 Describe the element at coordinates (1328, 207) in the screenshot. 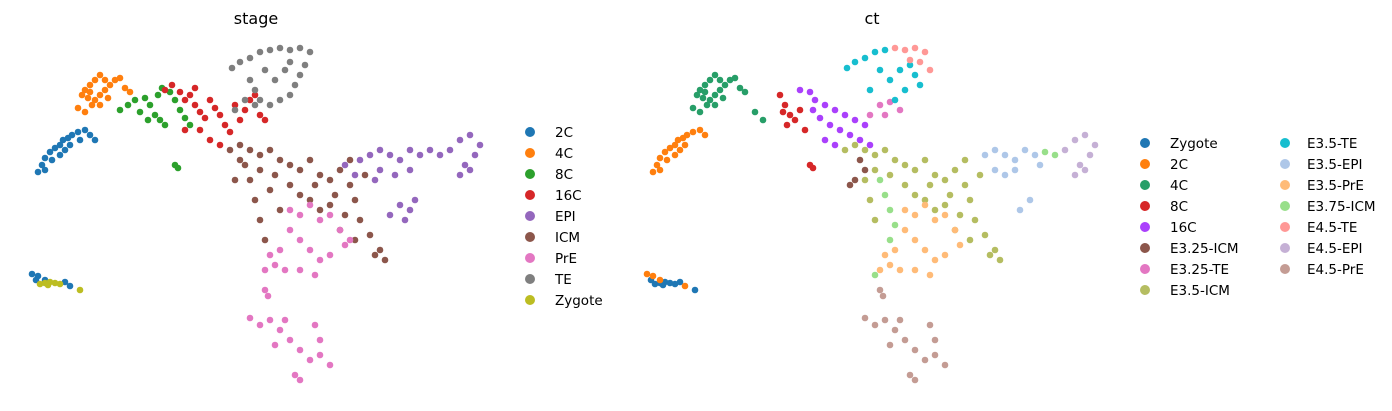

I see `legend-item-e3-75-icm: E3.75-ICM` at that location.